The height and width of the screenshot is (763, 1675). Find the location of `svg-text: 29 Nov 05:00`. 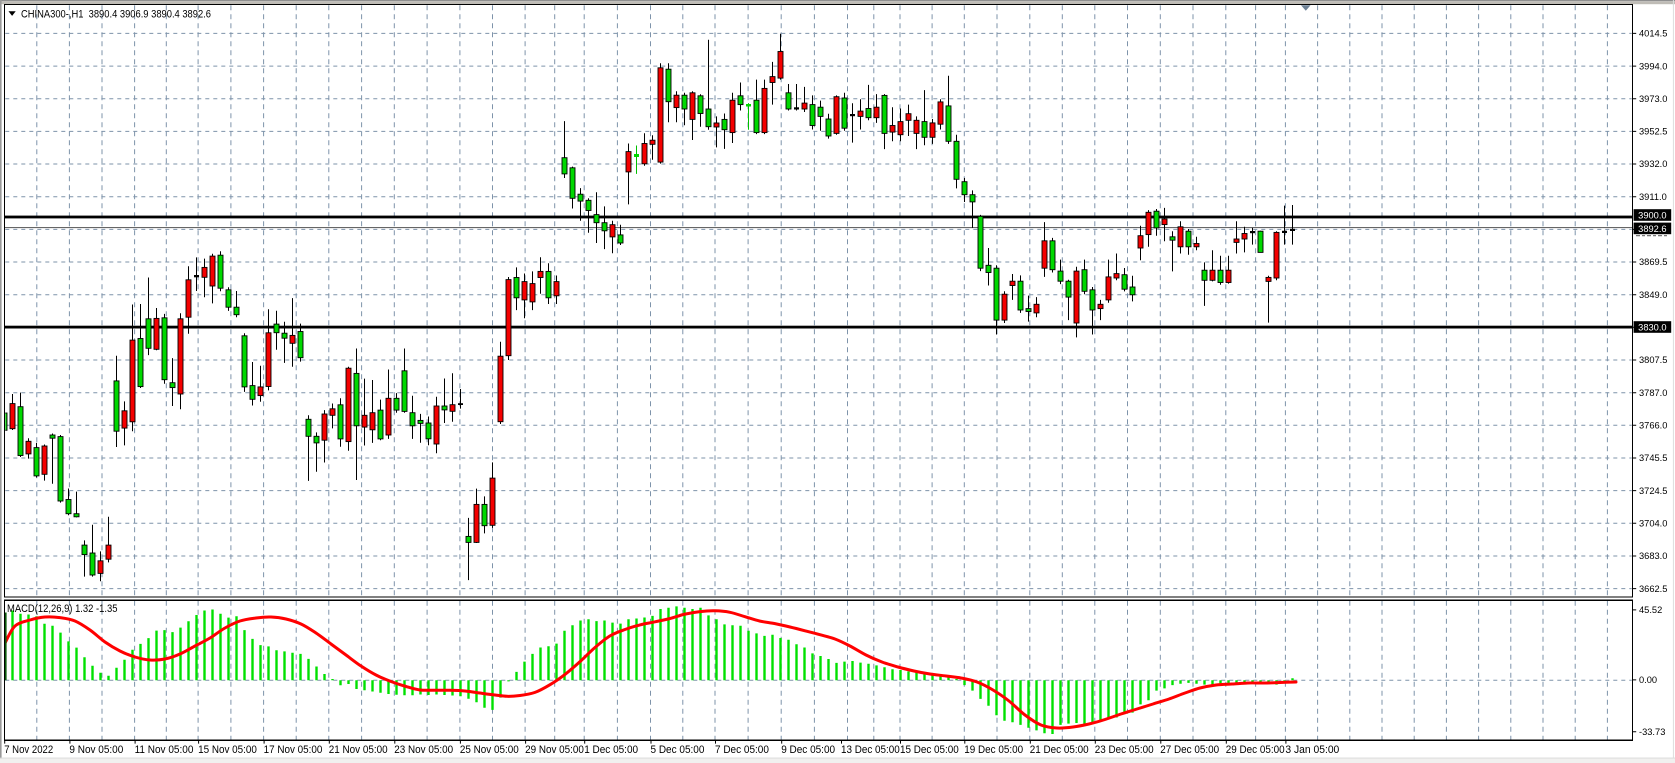

svg-text: 29 Nov 05:00 is located at coordinates (554, 750).